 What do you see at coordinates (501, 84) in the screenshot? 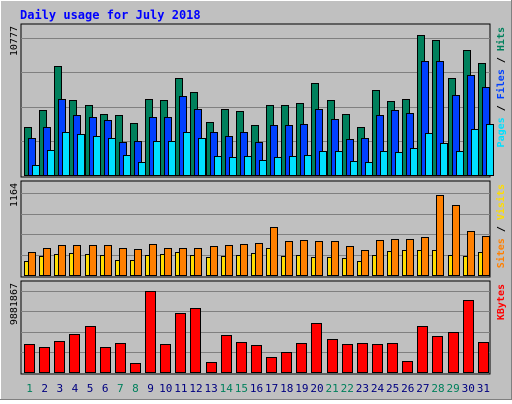
I see `axis-label-part: Files` at bounding box center [501, 84].